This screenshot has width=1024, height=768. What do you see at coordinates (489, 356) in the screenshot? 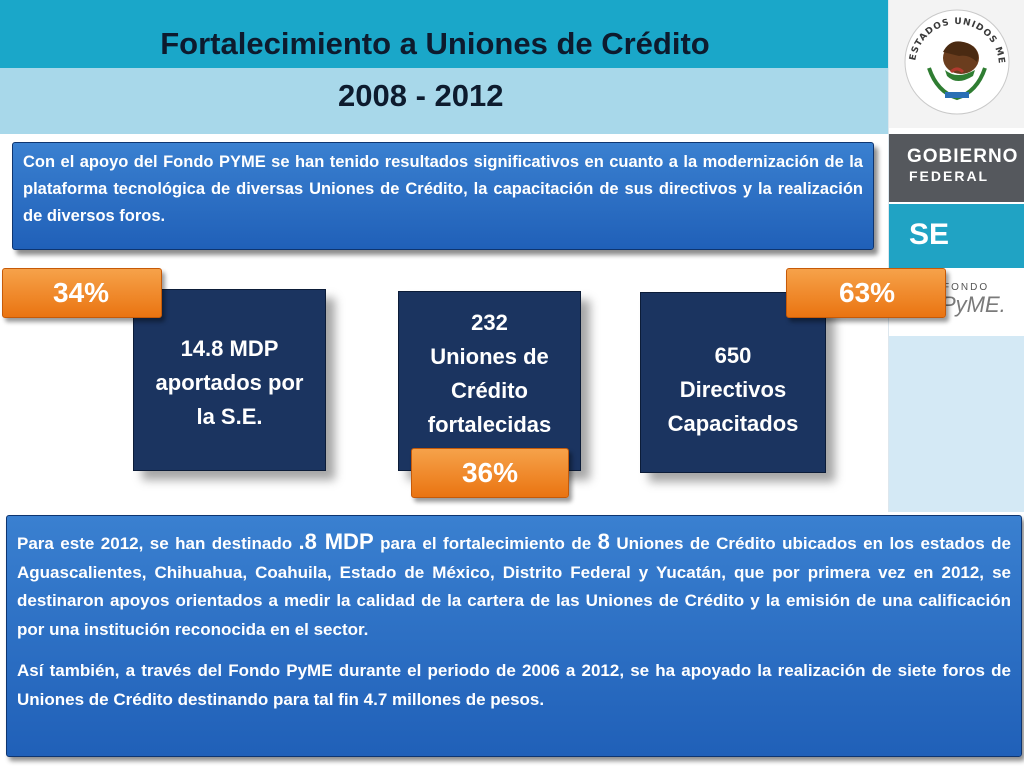
I see `card-line: Uniones de` at bounding box center [489, 356].